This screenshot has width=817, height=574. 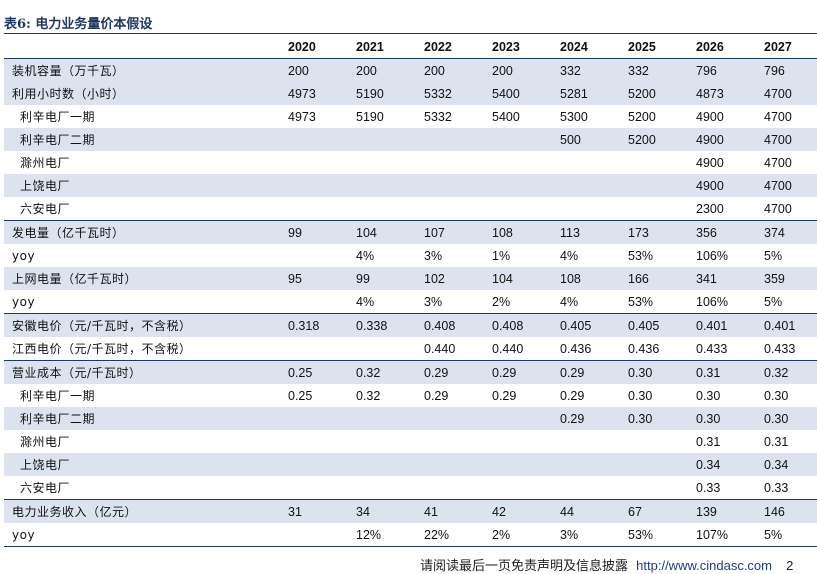 I want to click on value-cell: 374, so click(x=786, y=232).